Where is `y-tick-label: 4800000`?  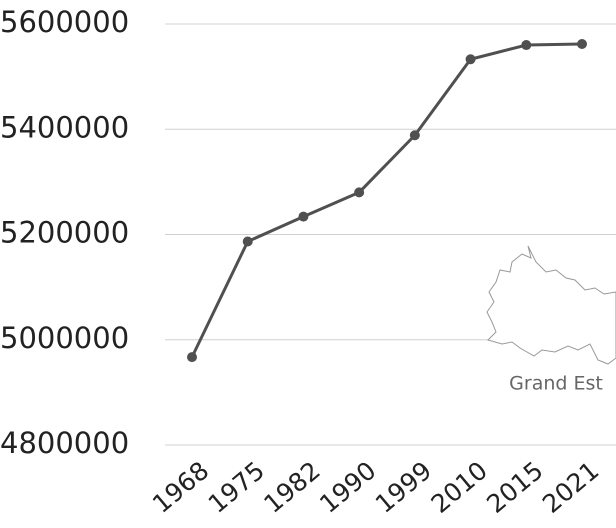
y-tick-label: 4800000 is located at coordinates (64, 443).